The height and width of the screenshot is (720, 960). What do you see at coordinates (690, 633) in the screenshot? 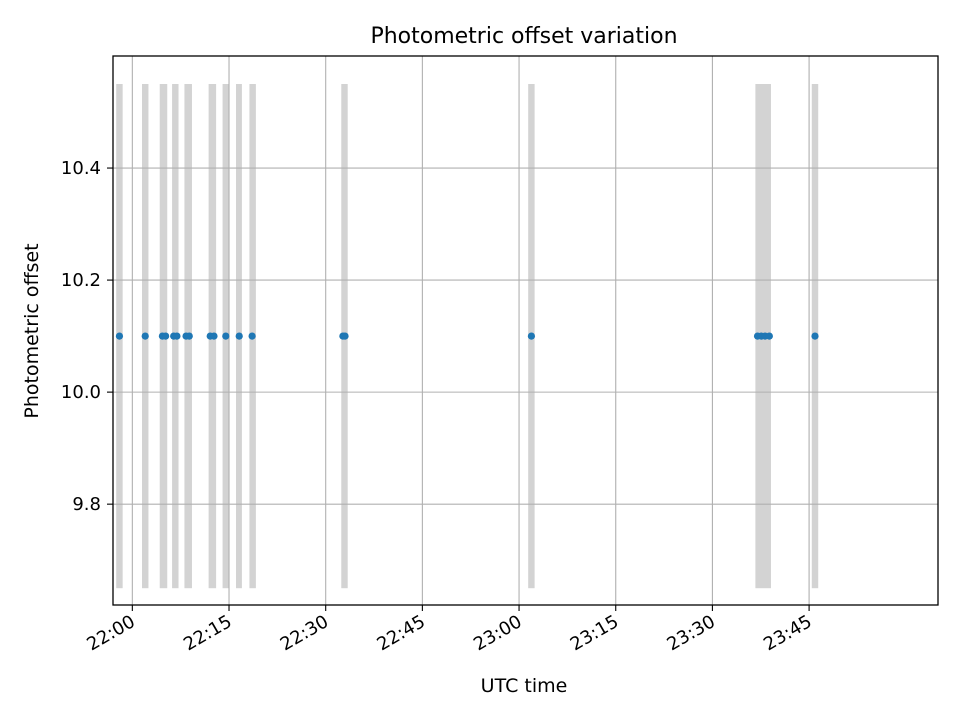
I see `x-tick-label-6: 23:30` at bounding box center [690, 633].